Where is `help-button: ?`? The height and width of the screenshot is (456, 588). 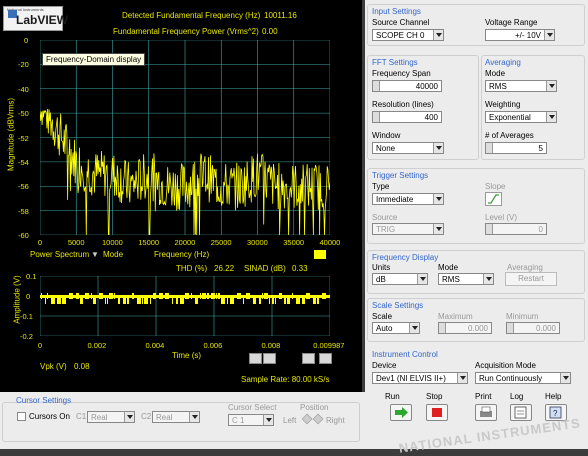
help-button: ? is located at coordinates (556, 412).